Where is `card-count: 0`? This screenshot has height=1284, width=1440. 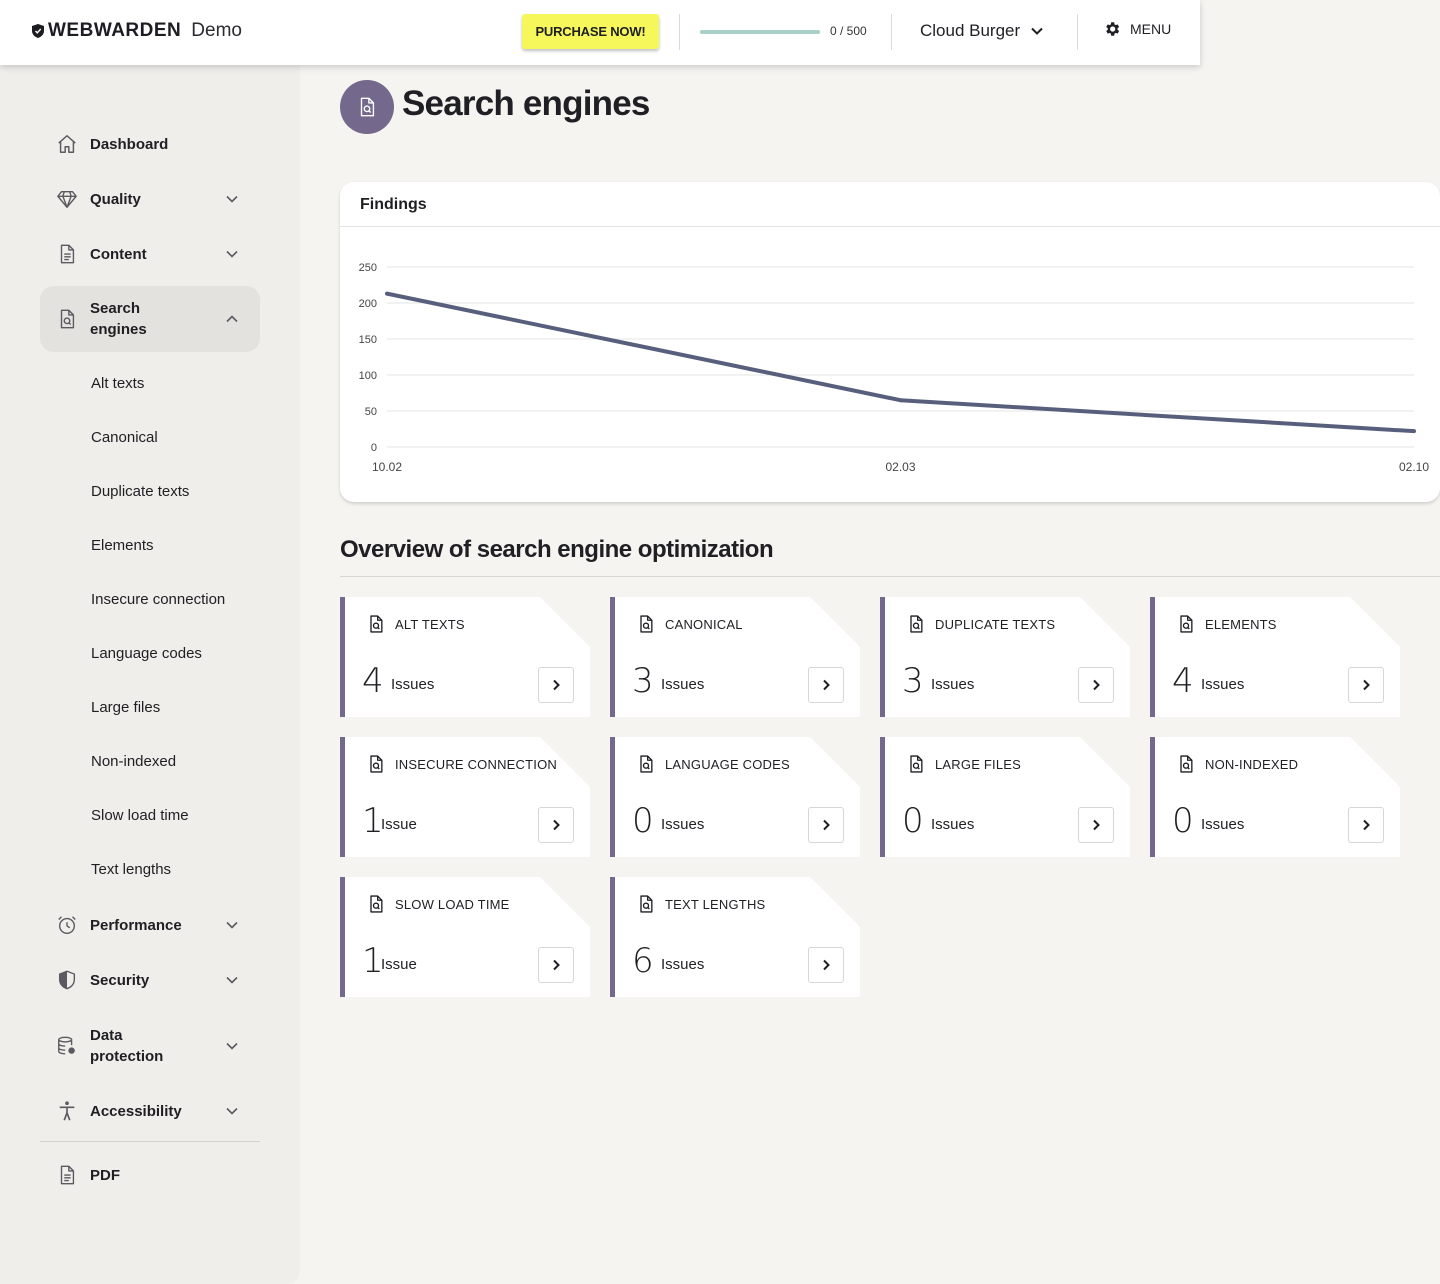
card-count: 0 is located at coordinates (643, 821).